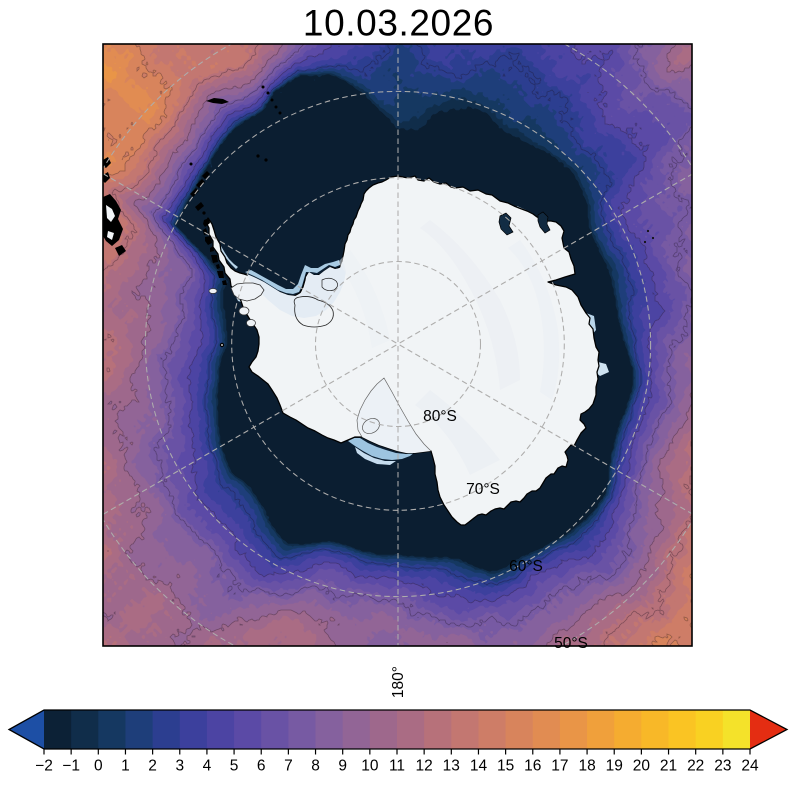 This screenshot has width=795, height=788. Describe the element at coordinates (398, 23) in the screenshot. I see `svg-text: 10.03.2026` at that location.